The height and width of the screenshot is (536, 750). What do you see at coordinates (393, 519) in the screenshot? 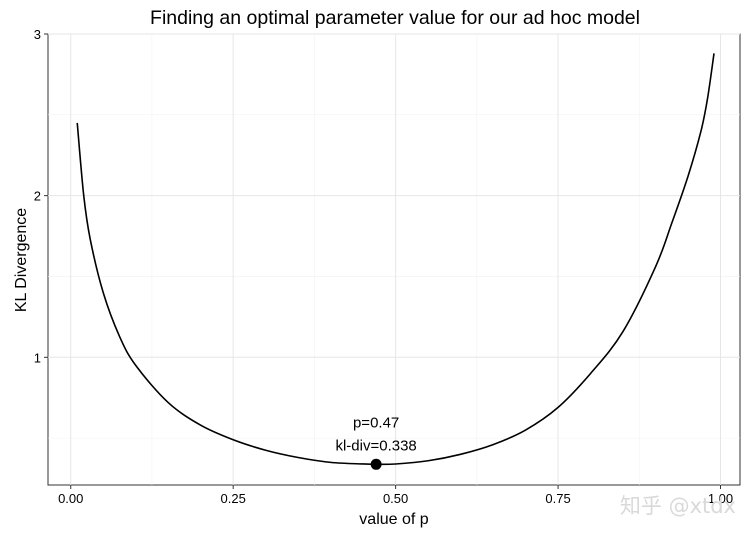
I see `x-axis-label: value of p` at bounding box center [393, 519].